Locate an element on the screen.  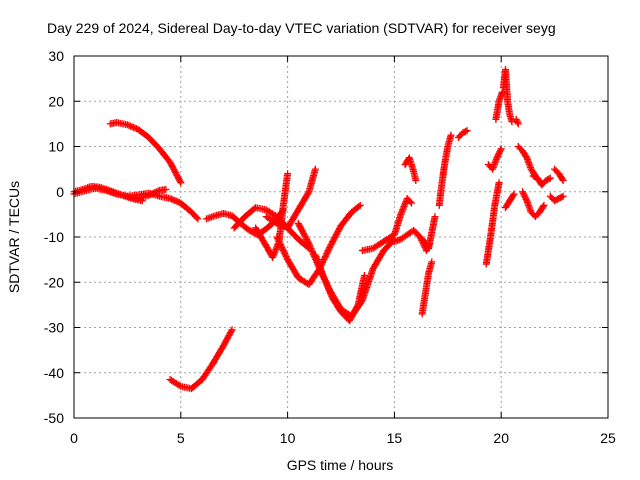
y-tick-label: 30 is located at coordinates (56, 56).